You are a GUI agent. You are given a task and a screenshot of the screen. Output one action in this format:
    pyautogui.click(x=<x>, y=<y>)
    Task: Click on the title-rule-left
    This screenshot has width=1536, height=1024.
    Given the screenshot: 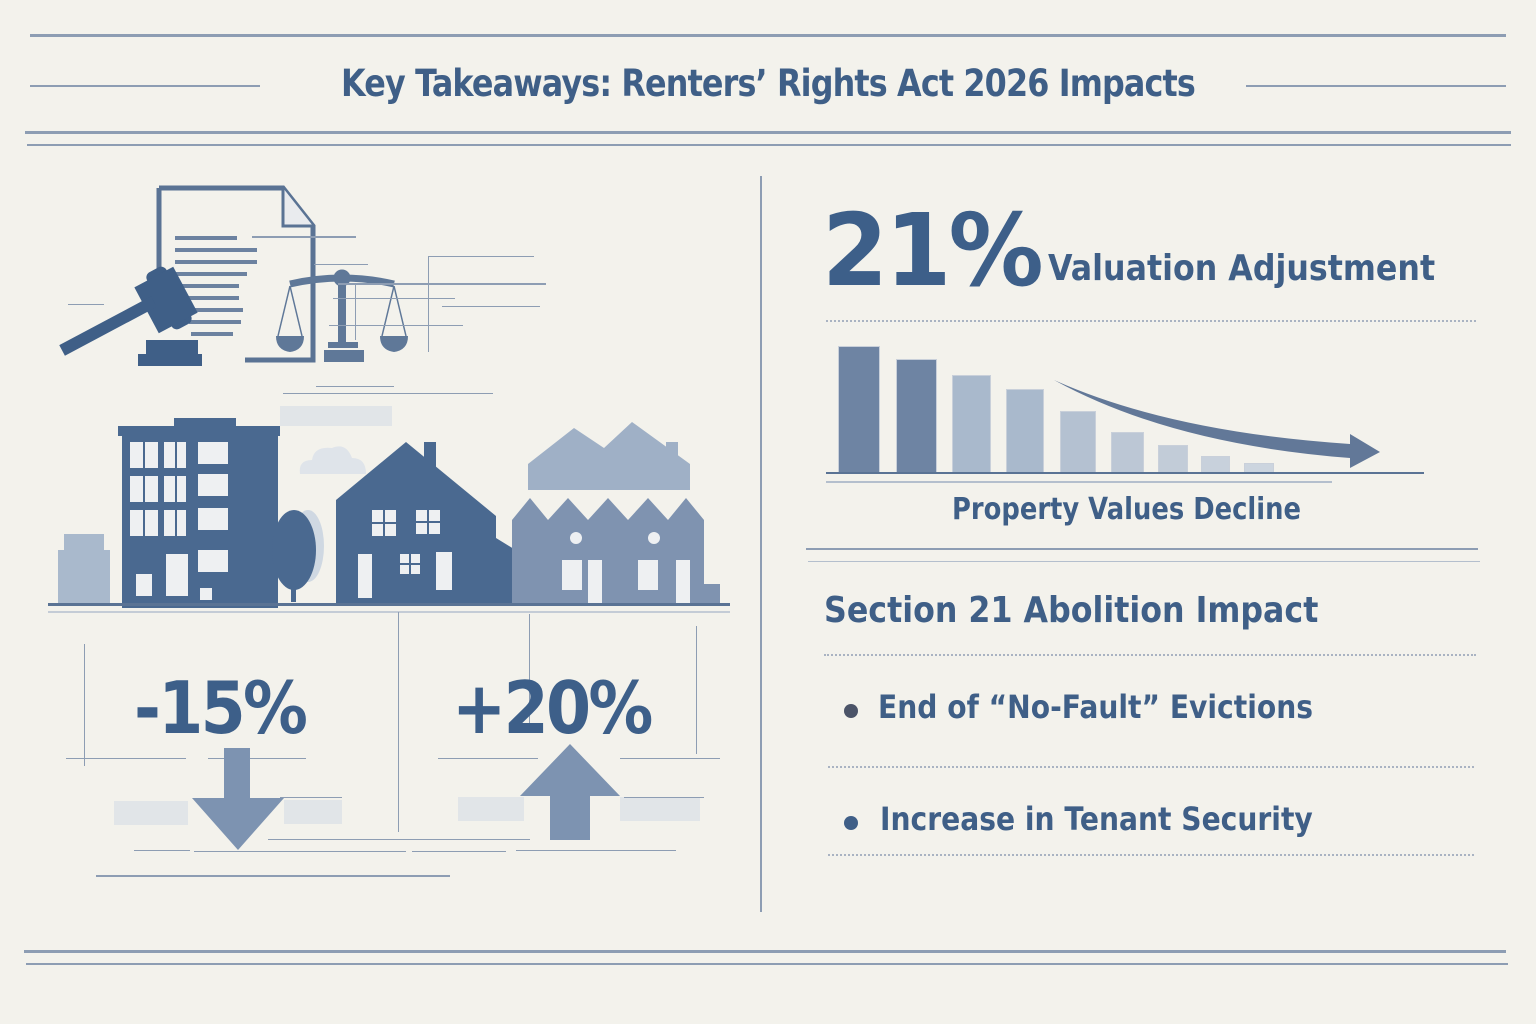 What is the action you would take?
    pyautogui.click(x=145, y=86)
    